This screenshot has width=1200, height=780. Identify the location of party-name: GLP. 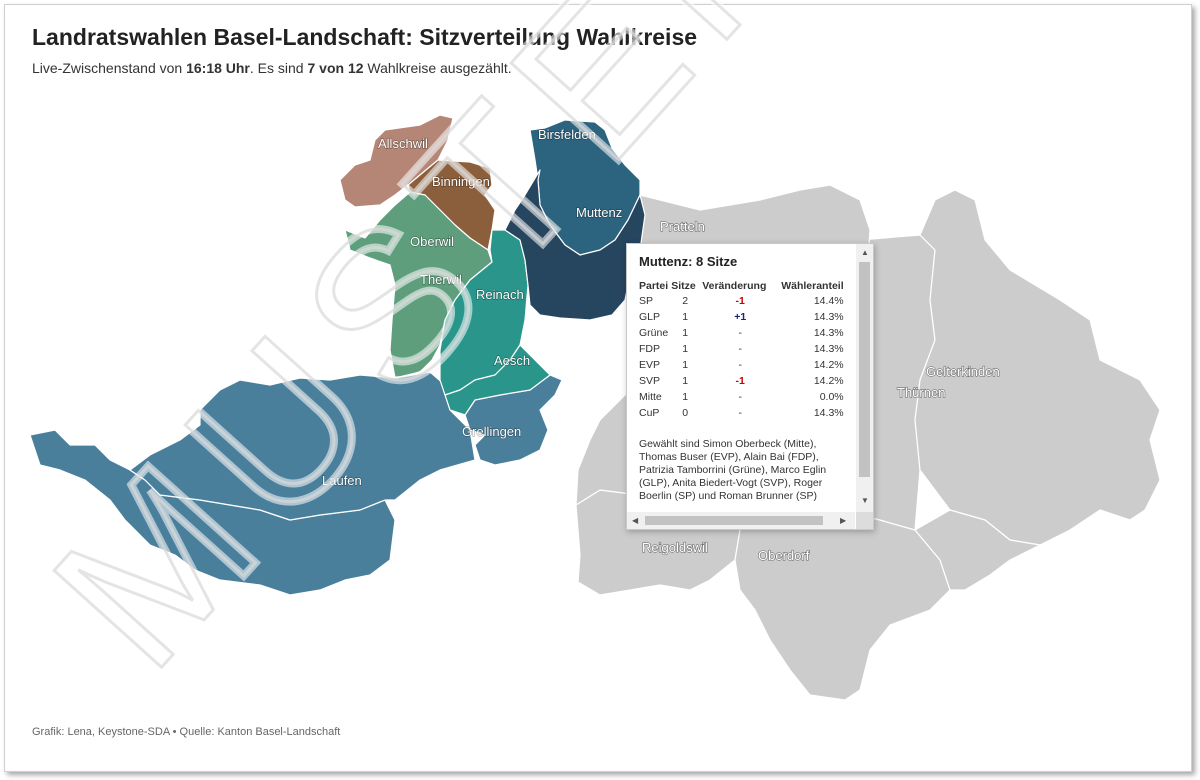
(650, 316).